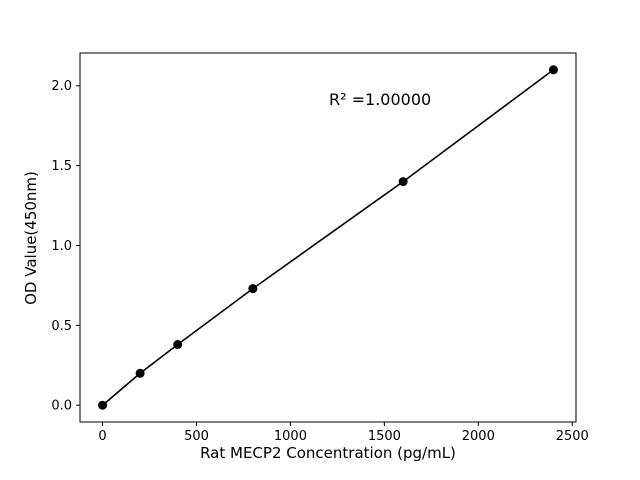 This screenshot has width=640, height=480. What do you see at coordinates (61, 246) in the screenshot?
I see `y-tick-label: 1.0` at bounding box center [61, 246].